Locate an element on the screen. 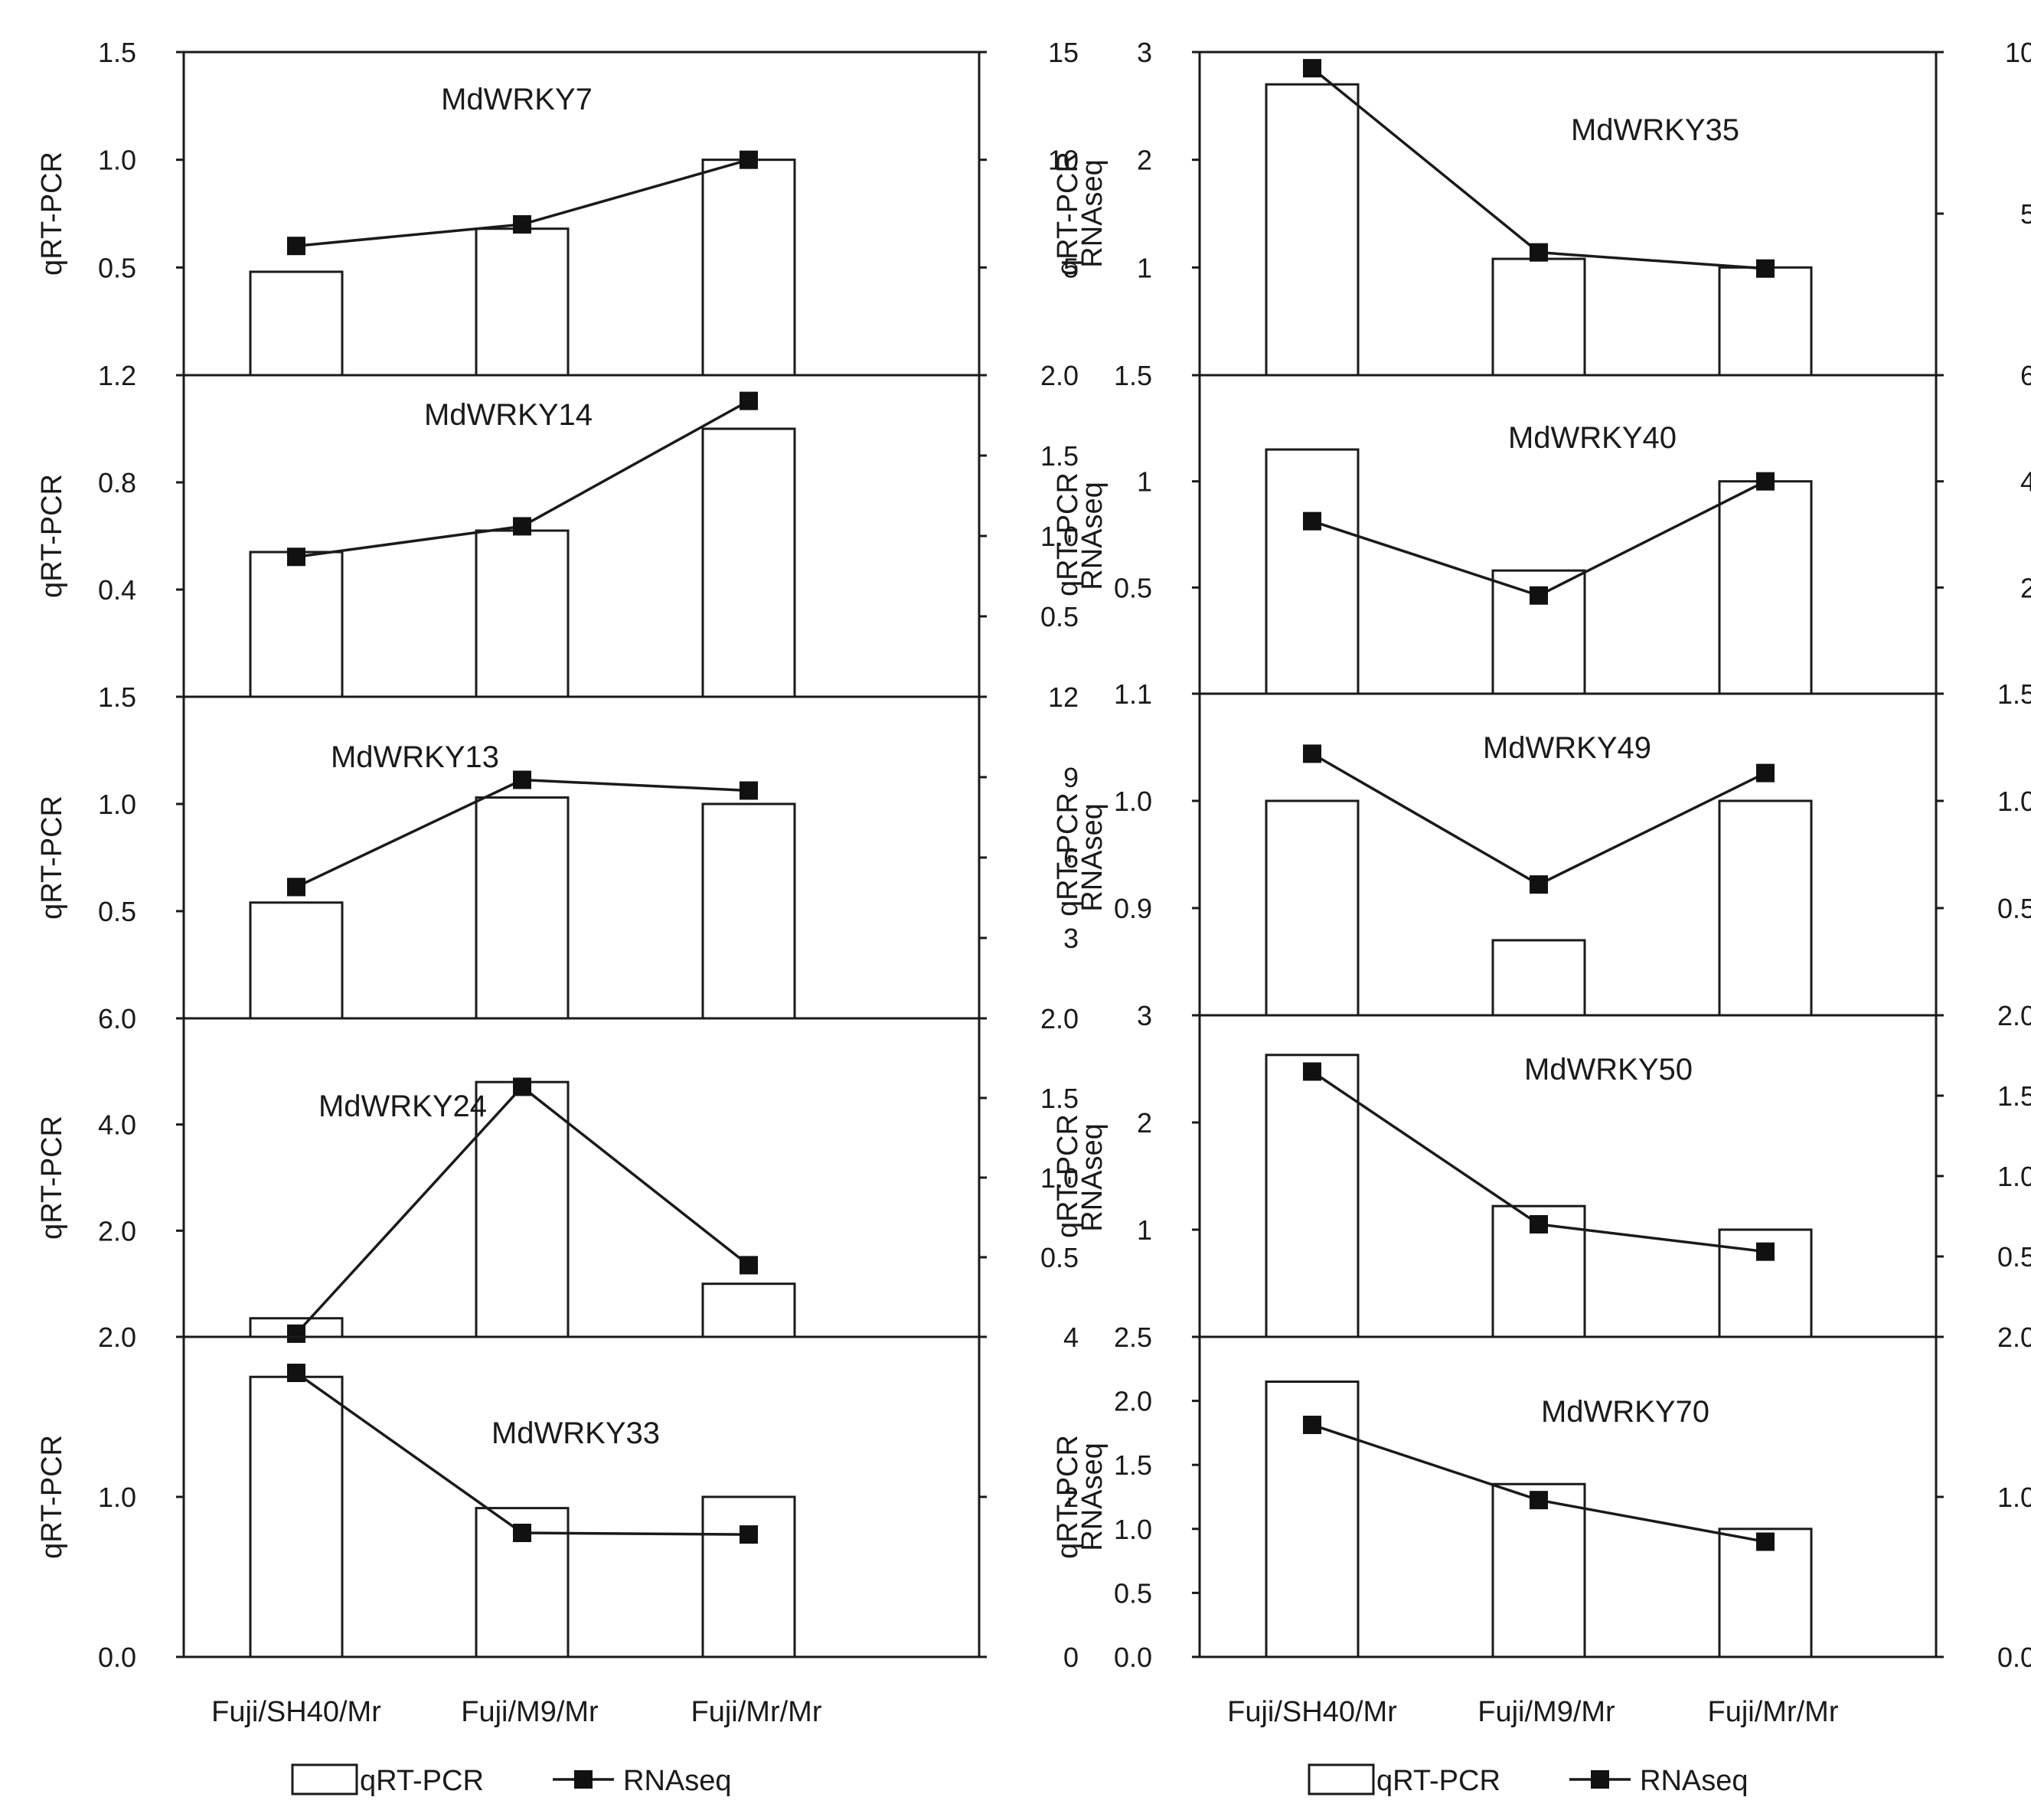 Image resolution: width=2031 pixels, height=1820 pixels. right-tick-label: 3 is located at coordinates (1071, 938).